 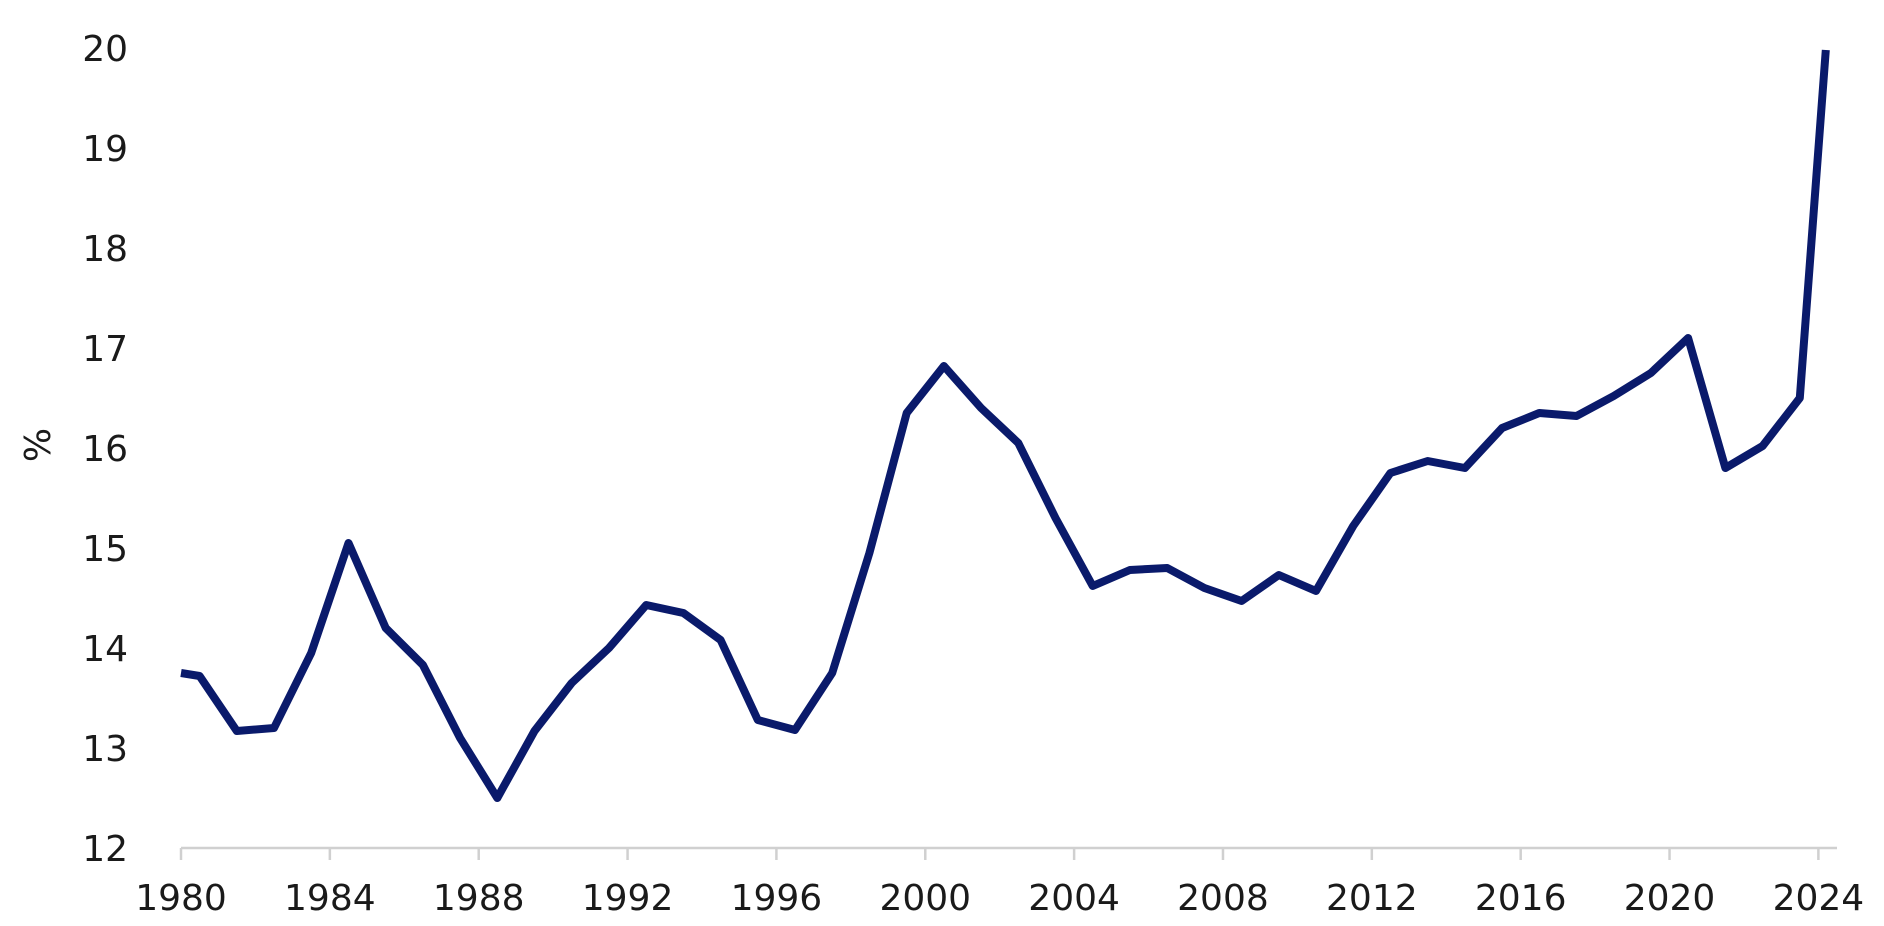 What do you see at coordinates (105, 649) in the screenshot?
I see `y-tick-label: 14` at bounding box center [105, 649].